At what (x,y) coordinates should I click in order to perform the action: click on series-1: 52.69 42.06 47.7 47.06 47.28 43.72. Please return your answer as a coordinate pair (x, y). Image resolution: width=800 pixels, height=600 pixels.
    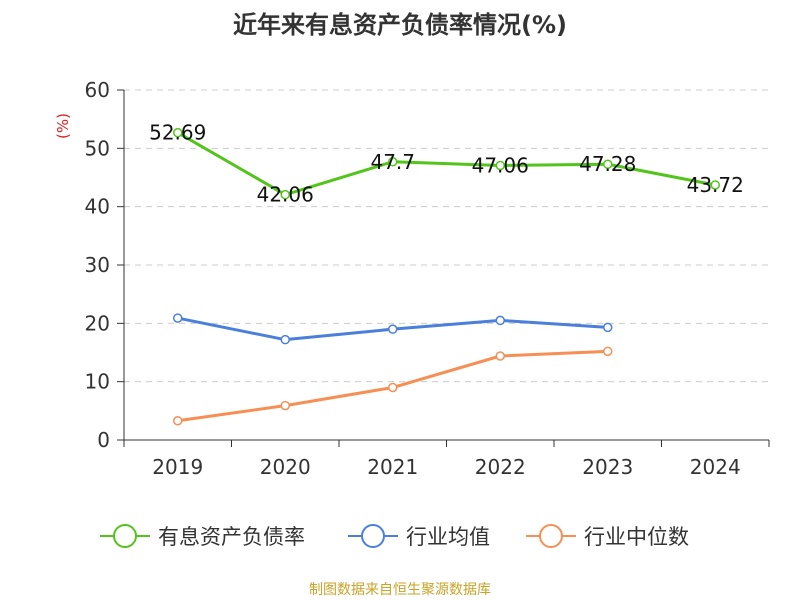
    Looking at the image, I should click on (446, 164).